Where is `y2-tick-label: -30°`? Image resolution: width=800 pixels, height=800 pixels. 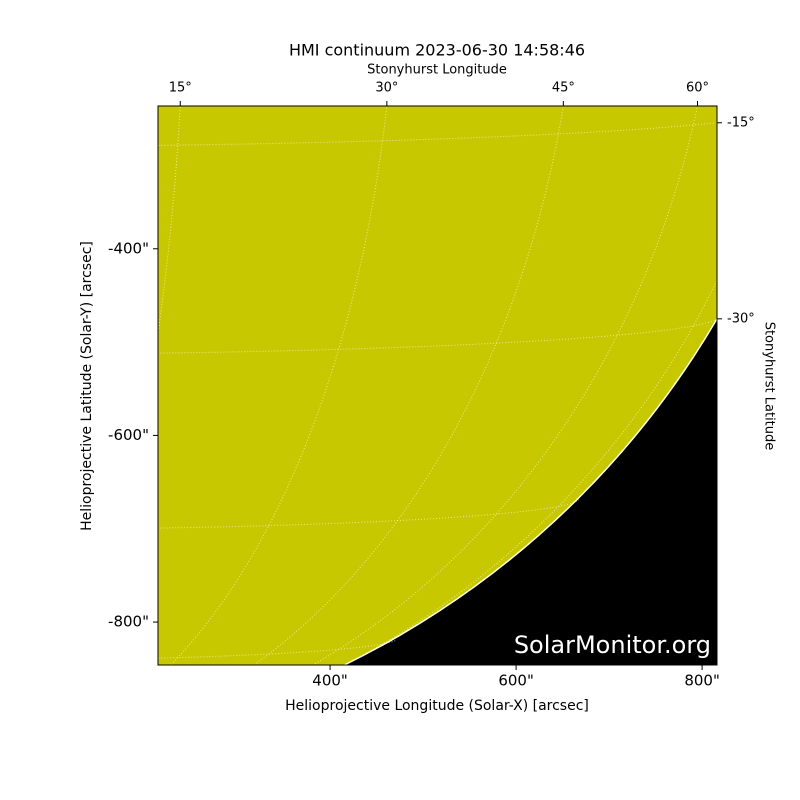
y2-tick-label: -30° is located at coordinates (741, 318).